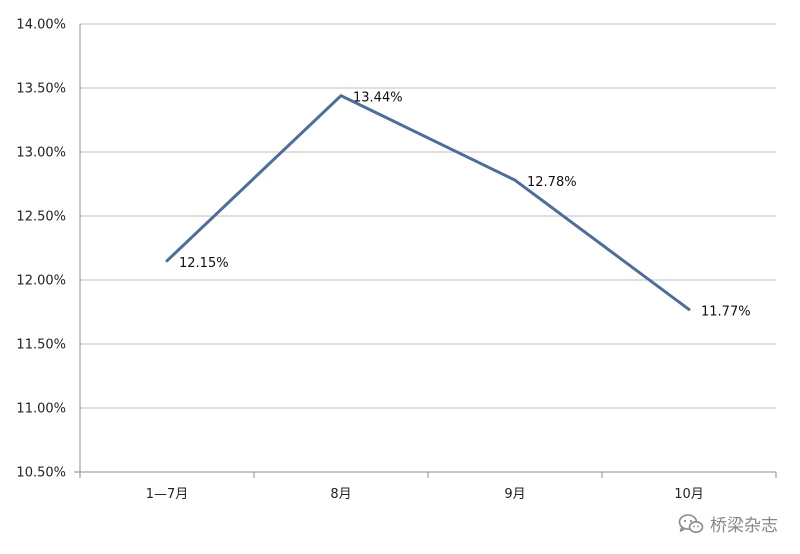 This screenshot has width=800, height=554. I want to click on data-label: 12.78%, so click(552, 182).